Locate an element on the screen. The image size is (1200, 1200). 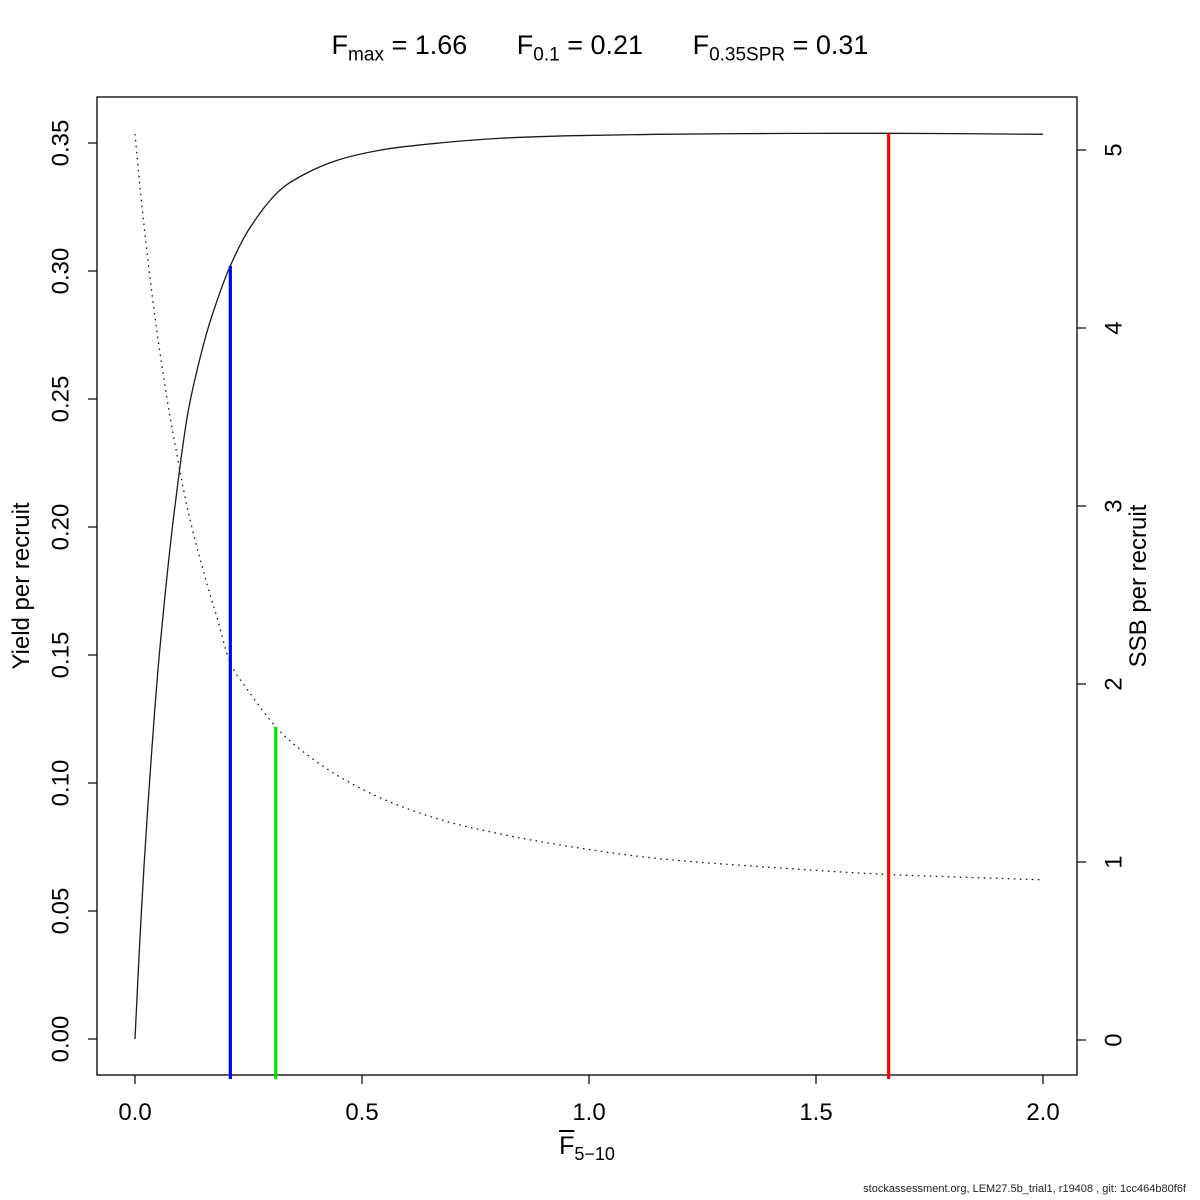
y-right-tick-label: 3 is located at coordinates (1114, 505).